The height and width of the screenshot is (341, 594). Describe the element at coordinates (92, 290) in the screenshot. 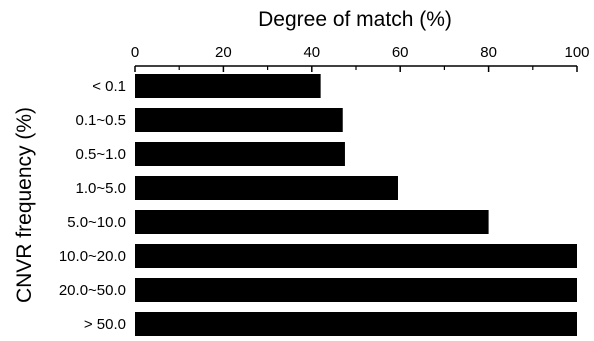

I see `category-label: 20.0~50.0` at that location.